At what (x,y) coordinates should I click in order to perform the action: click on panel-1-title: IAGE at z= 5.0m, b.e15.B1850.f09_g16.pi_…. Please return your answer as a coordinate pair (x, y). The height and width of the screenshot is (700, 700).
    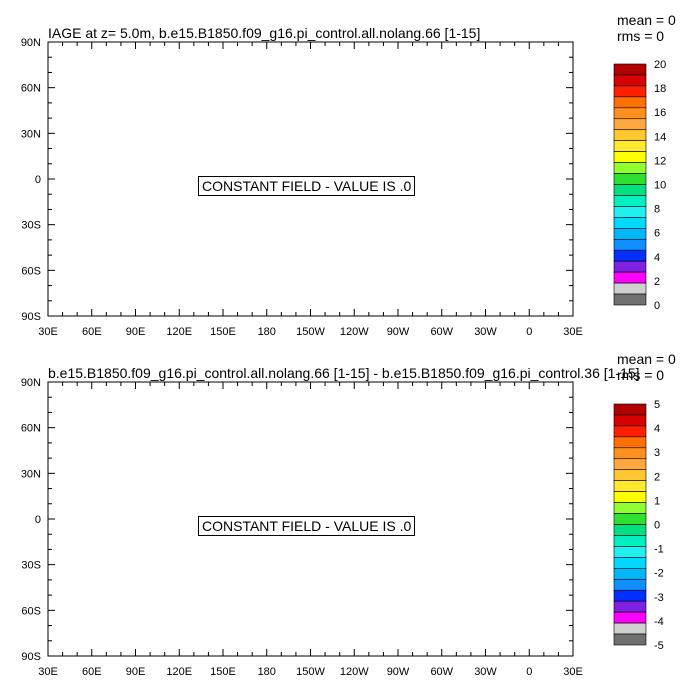
    Looking at the image, I should click on (264, 33).